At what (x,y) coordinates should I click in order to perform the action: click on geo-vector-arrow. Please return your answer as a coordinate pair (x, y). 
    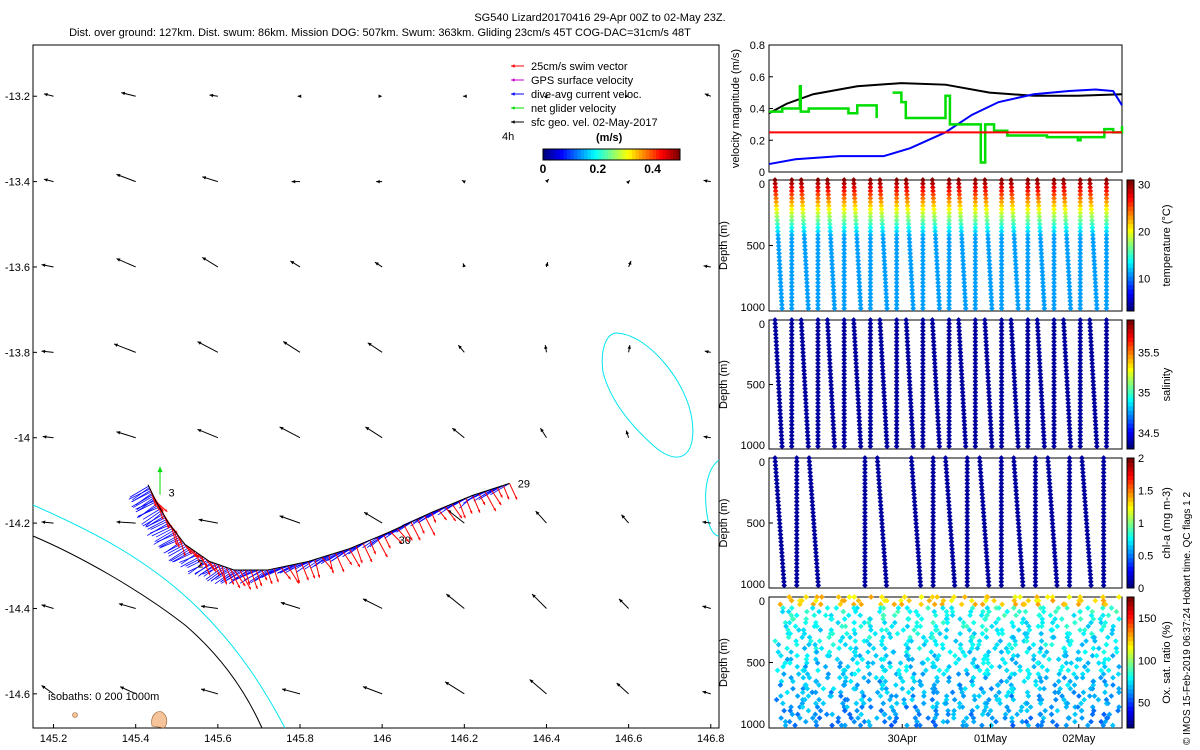
    Looking at the image, I should click on (47, 265).